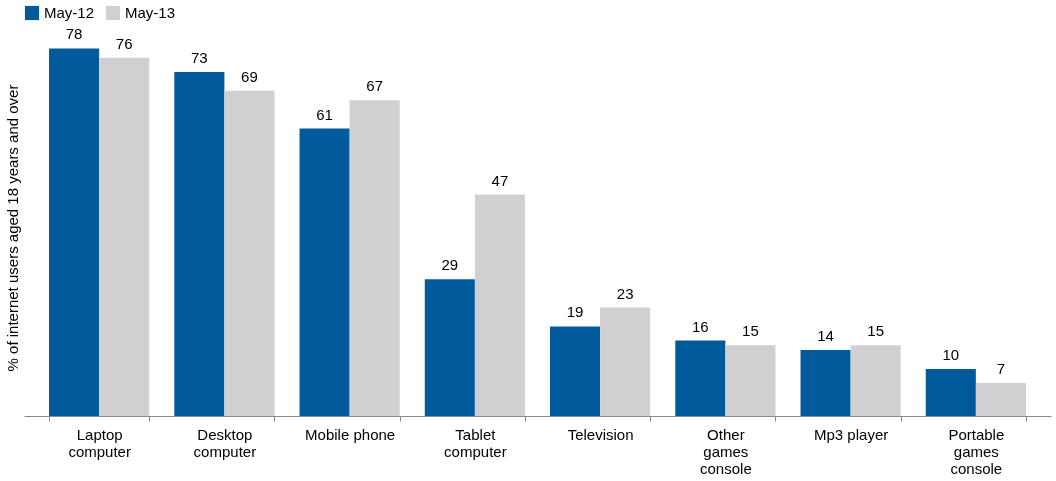  I want to click on x-tick-label: Mp3 player, so click(851, 434).